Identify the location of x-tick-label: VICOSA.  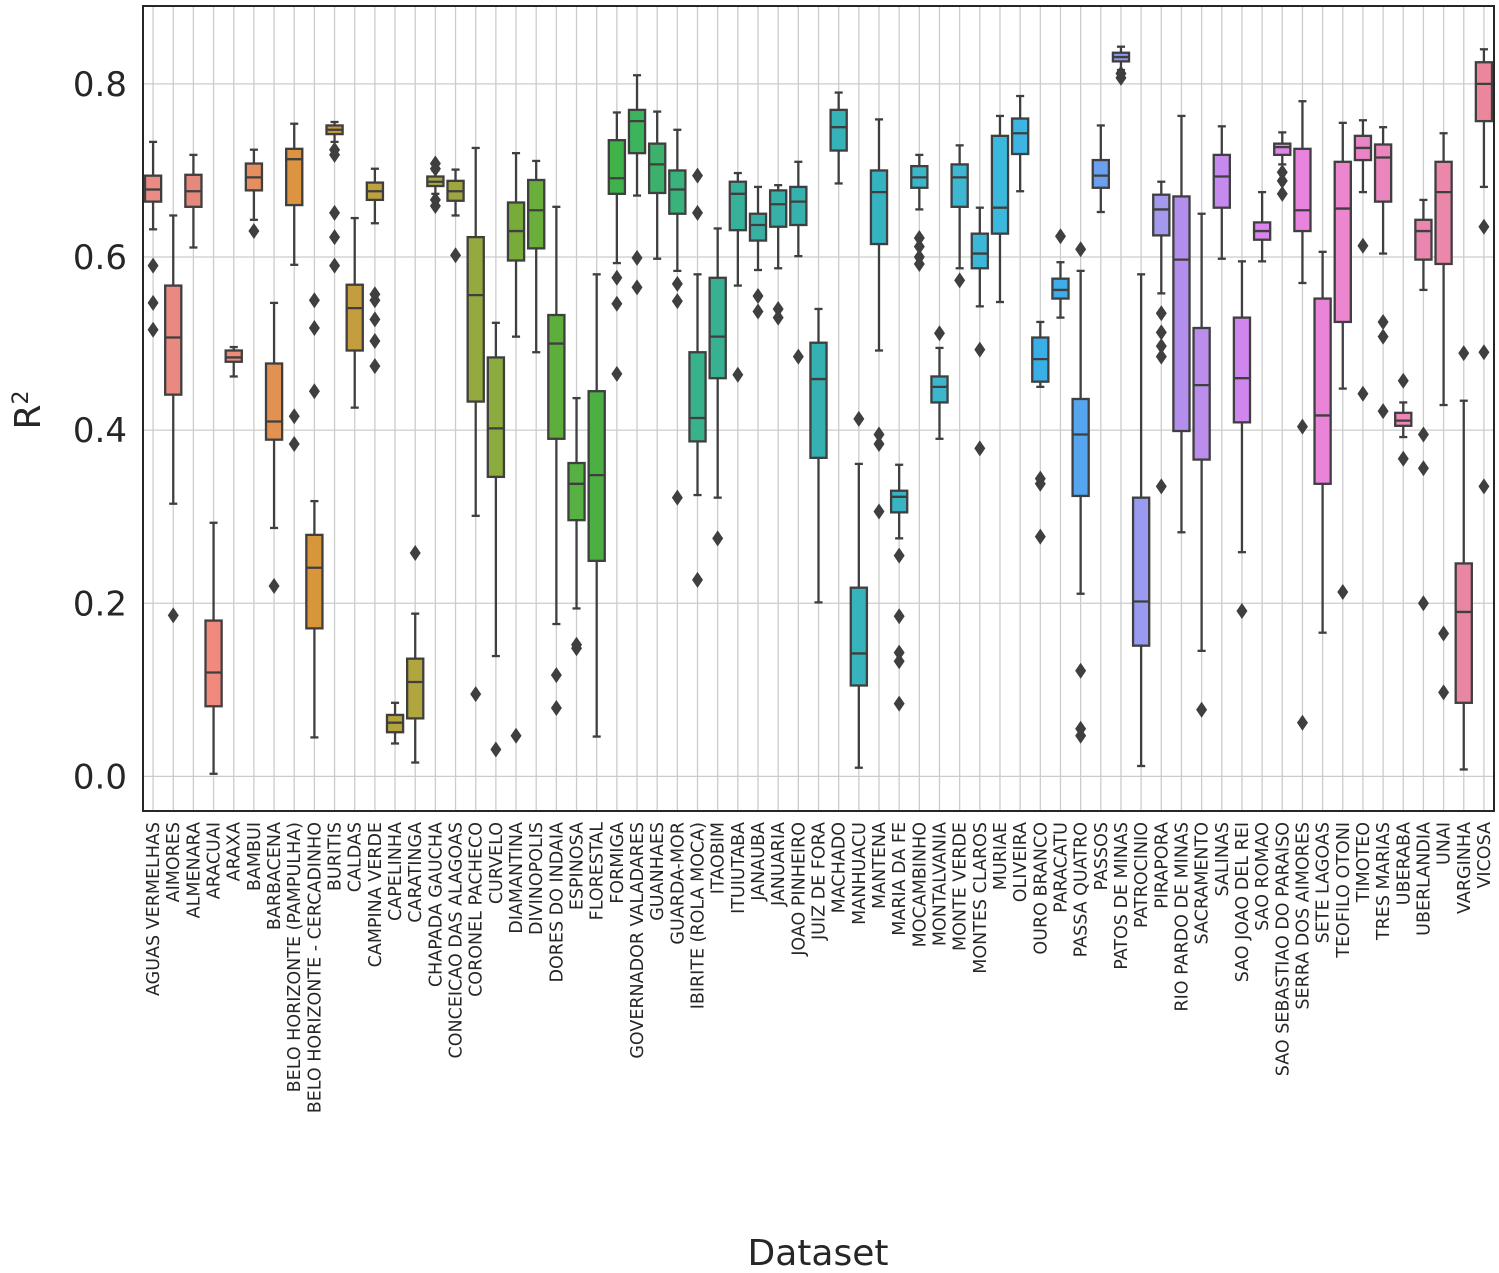
(1485, 855).